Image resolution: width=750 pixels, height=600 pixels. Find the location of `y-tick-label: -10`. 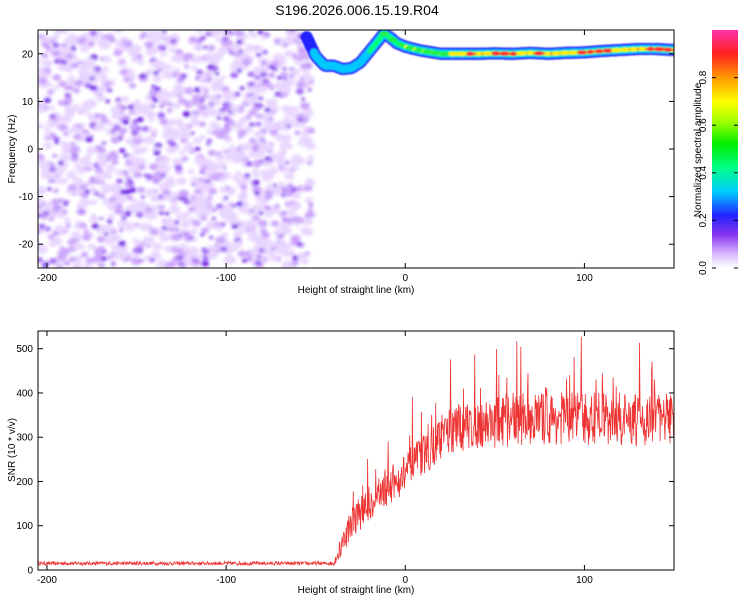

y-tick-label: -10 is located at coordinates (26, 197).